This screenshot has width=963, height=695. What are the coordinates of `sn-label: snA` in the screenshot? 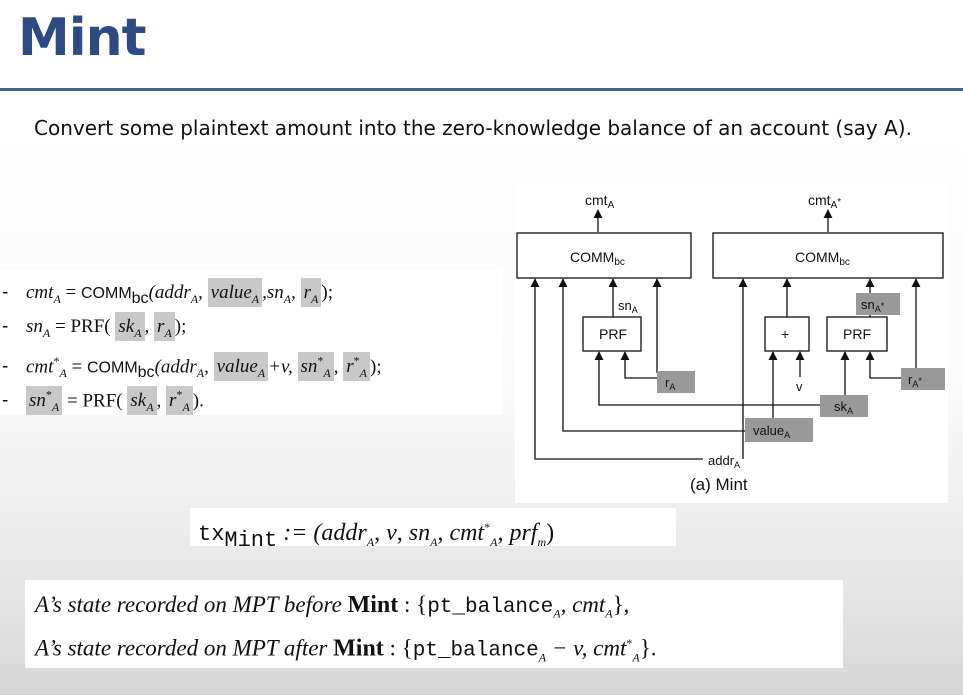 It's located at (628, 306).